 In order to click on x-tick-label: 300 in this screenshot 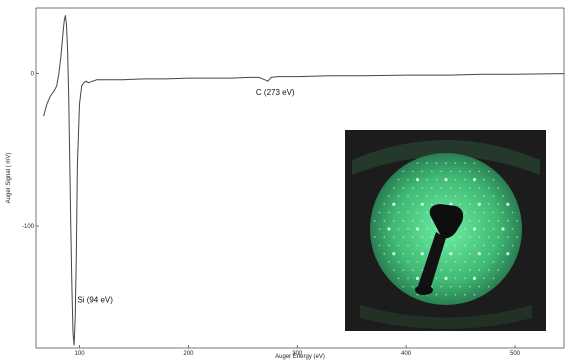, I will do `click(297, 354)`.